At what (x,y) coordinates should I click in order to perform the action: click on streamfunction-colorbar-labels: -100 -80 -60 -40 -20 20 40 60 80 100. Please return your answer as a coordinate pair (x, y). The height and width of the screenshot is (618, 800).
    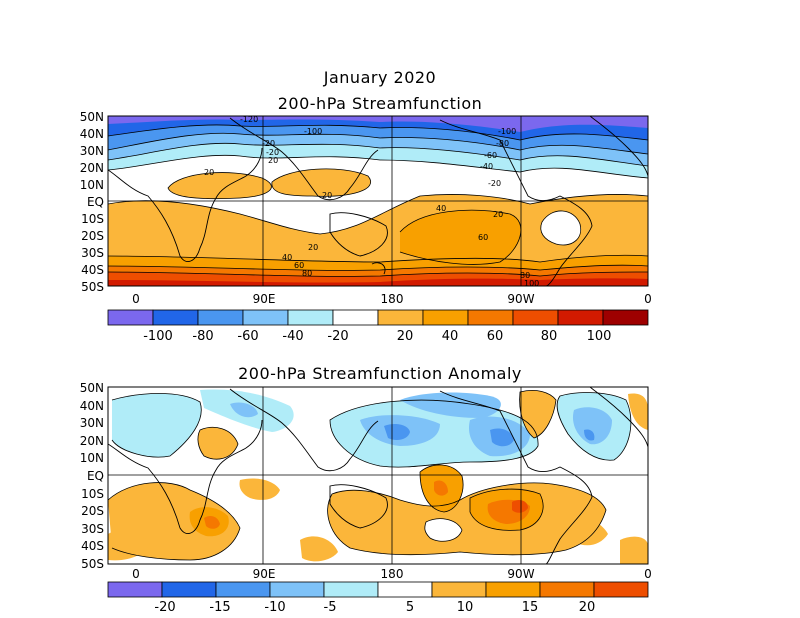
    Looking at the image, I should click on (377, 336).